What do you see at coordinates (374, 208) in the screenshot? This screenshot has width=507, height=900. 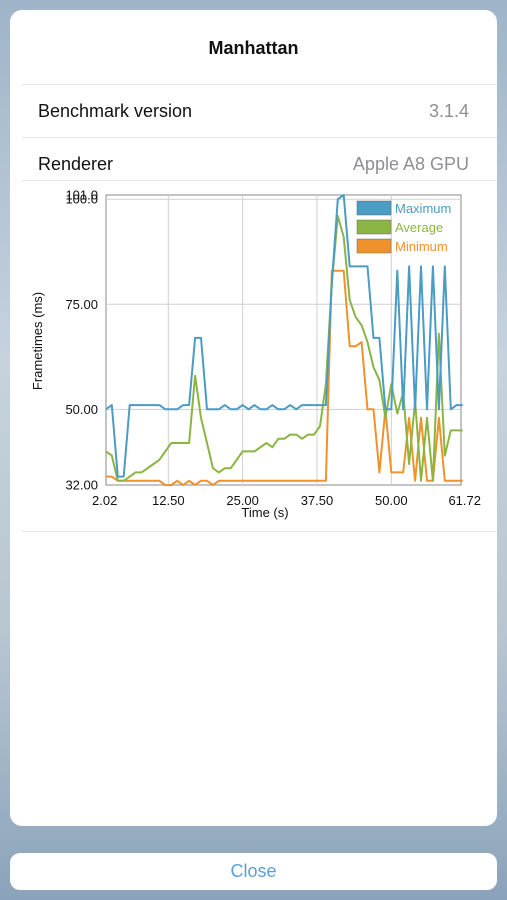 I see `legend-swatch-maximum` at bounding box center [374, 208].